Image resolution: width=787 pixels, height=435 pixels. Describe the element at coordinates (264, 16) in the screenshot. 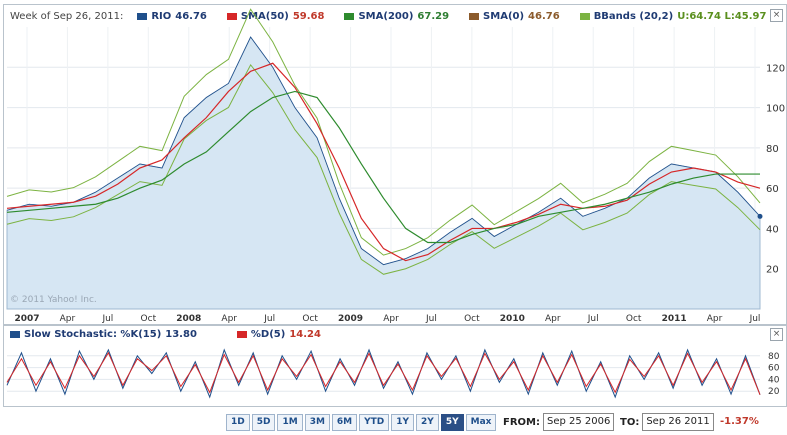

I see `legend-label: SMA(50)` at that location.